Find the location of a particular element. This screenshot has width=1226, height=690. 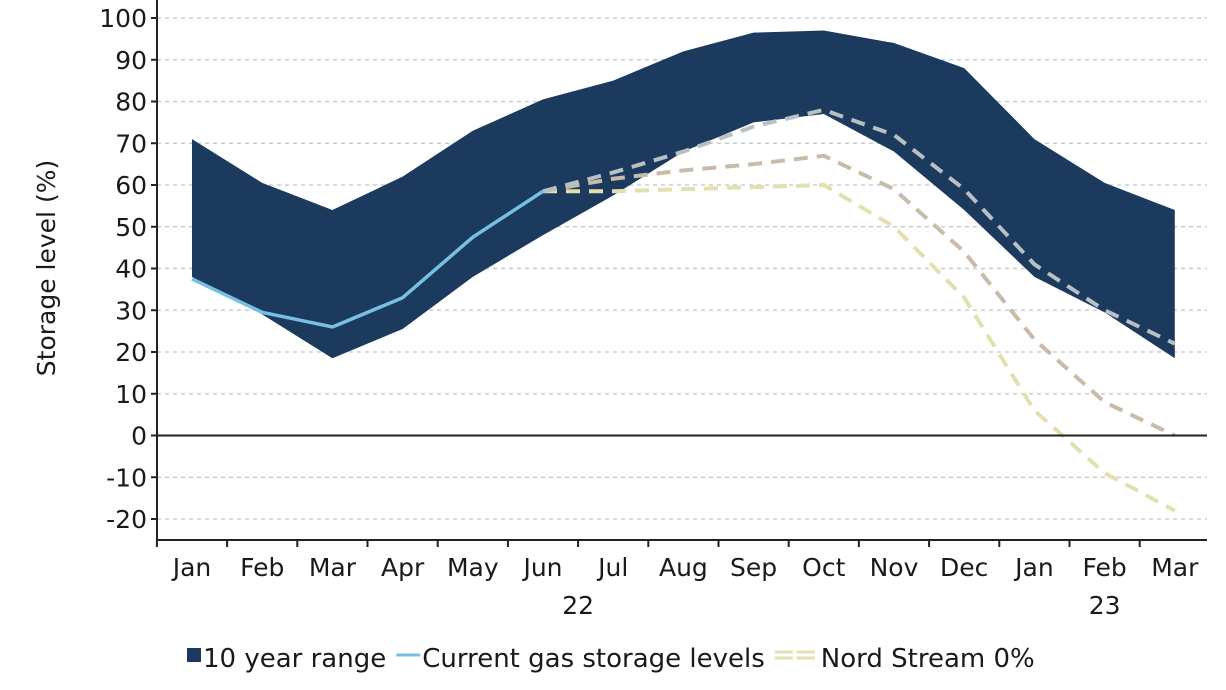

y-tick-label: 20 is located at coordinates (131, 352).